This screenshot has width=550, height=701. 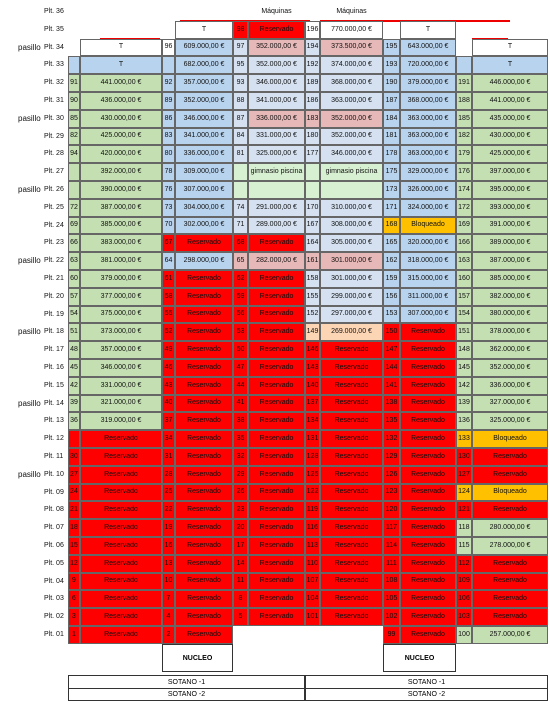 What do you see at coordinates (419, 658) in the screenshot?
I see `core-box: NUCLEO` at bounding box center [419, 658].